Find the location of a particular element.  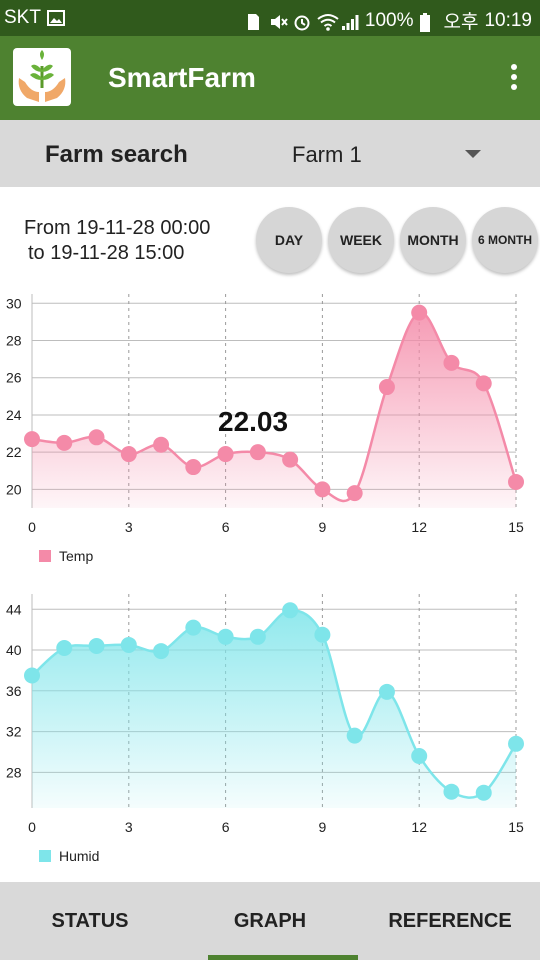

farm-search-label: Farm search is located at coordinates (116, 154).